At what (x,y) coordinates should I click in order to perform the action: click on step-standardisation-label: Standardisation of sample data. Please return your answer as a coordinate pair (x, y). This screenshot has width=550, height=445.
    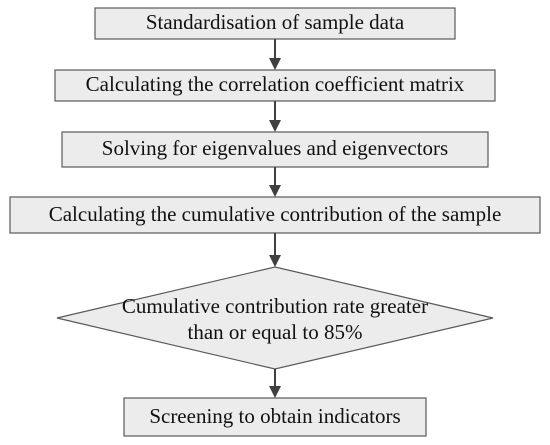
    Looking at the image, I should click on (275, 22).